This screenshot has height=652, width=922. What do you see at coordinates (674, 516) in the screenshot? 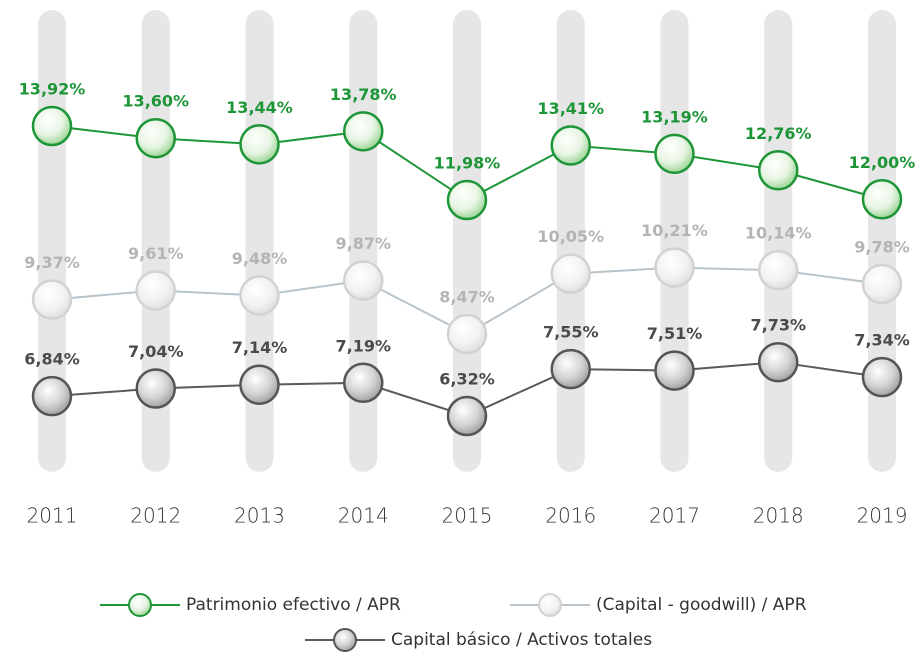
I see `x-tick-label: 2017` at bounding box center [674, 516].